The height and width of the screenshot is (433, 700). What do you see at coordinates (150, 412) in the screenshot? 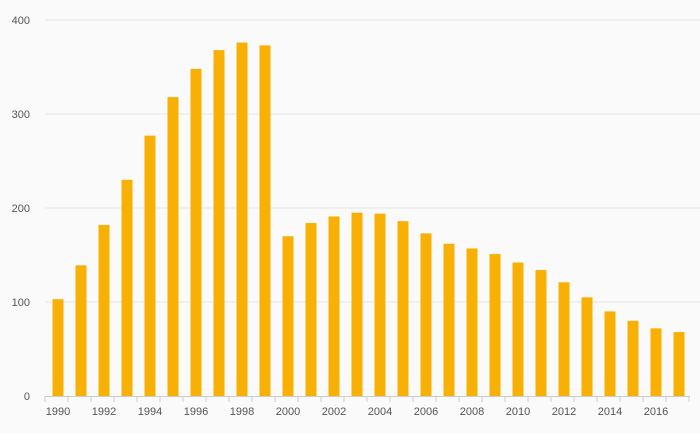
I see `x-tick-label: 1994` at bounding box center [150, 412].